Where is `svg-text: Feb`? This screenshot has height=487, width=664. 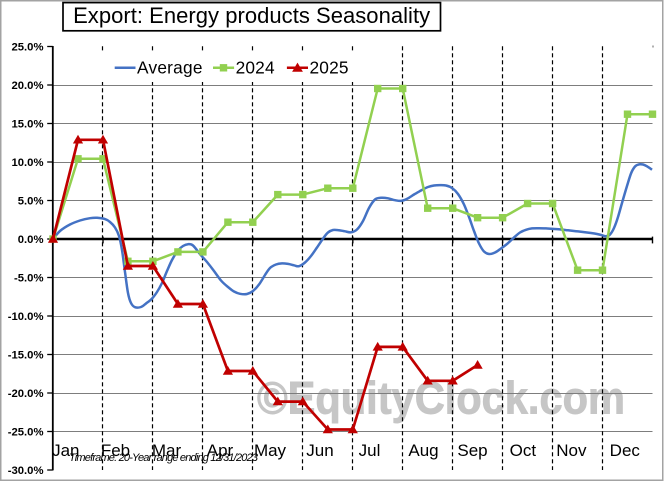 svg-text: Feb is located at coordinates (115, 450).